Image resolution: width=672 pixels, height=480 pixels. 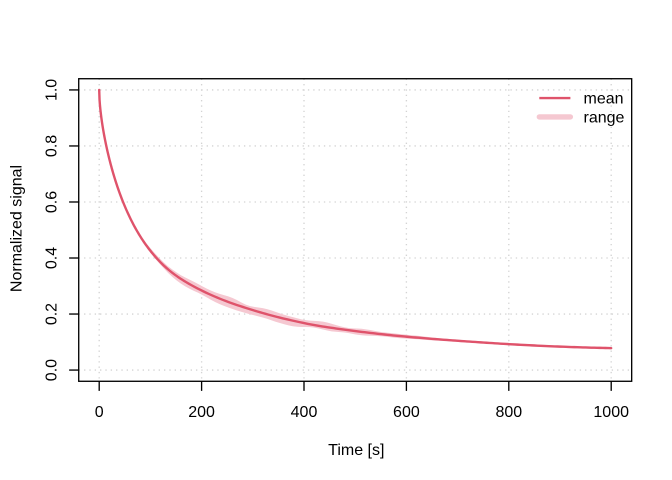 What do you see at coordinates (604, 99) in the screenshot?
I see `svg-text: mean` at bounding box center [604, 99].